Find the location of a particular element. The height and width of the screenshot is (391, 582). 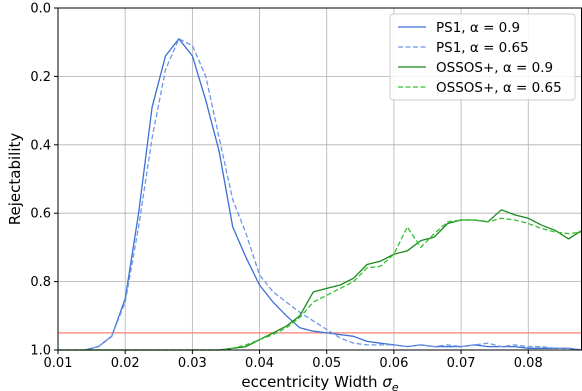

y-tick-label: 0.0 is located at coordinates (40, 9).